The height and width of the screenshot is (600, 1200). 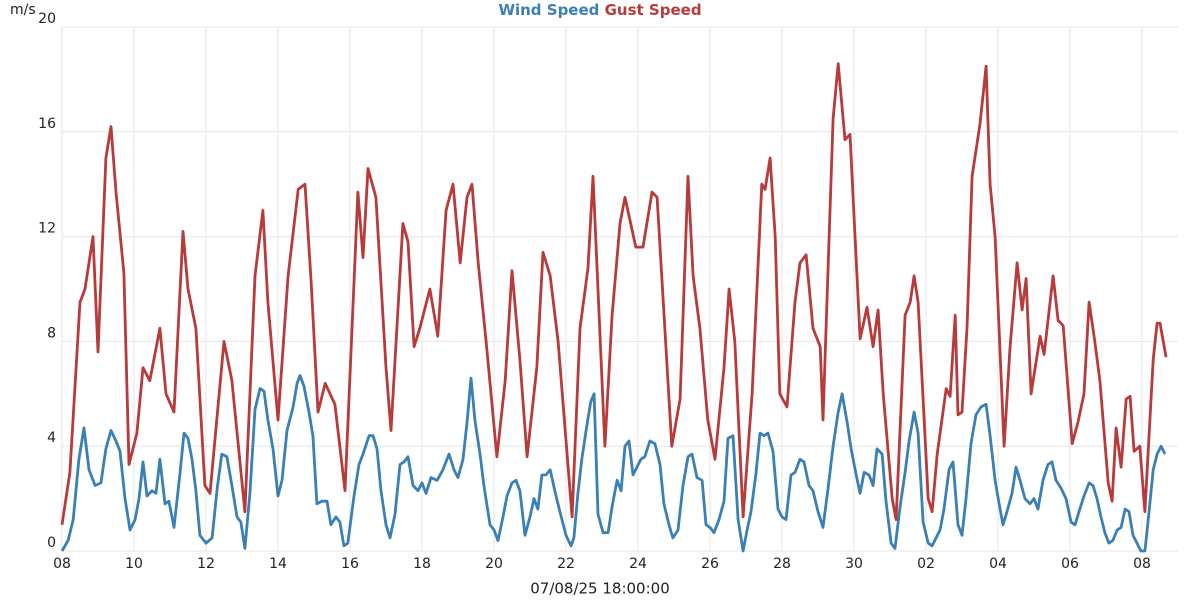 What do you see at coordinates (47, 229) in the screenshot?
I see `y-tick-label: 12` at bounding box center [47, 229].